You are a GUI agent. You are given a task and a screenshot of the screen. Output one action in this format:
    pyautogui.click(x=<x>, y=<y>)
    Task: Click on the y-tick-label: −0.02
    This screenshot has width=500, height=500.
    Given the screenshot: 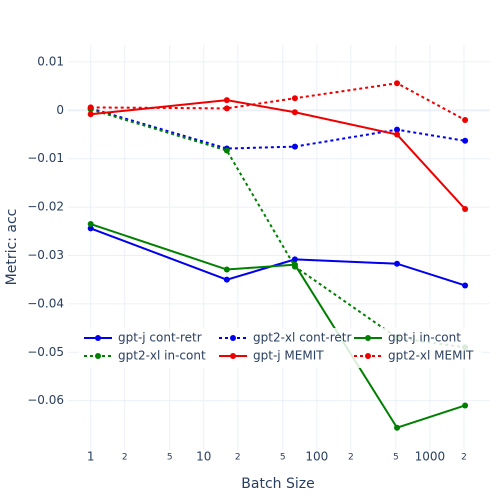 What is the action you would take?
    pyautogui.click(x=45, y=207)
    